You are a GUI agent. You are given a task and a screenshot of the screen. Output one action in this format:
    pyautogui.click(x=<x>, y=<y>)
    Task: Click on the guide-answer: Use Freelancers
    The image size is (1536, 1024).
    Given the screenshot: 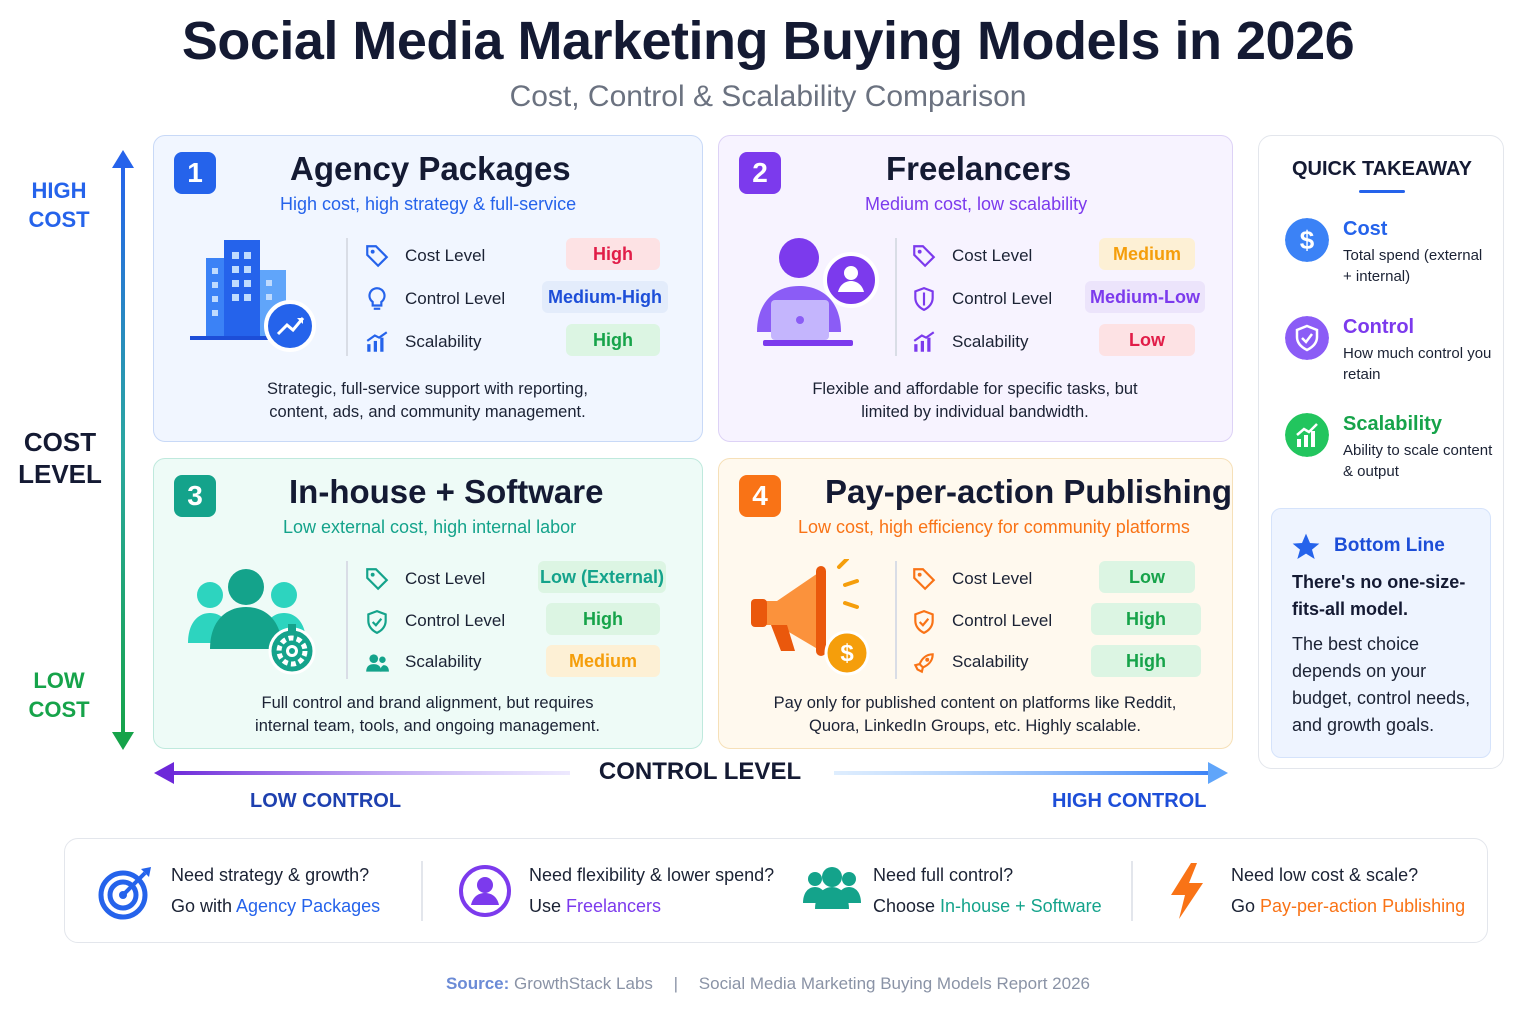 What is the action you would take?
    pyautogui.click(x=595, y=906)
    